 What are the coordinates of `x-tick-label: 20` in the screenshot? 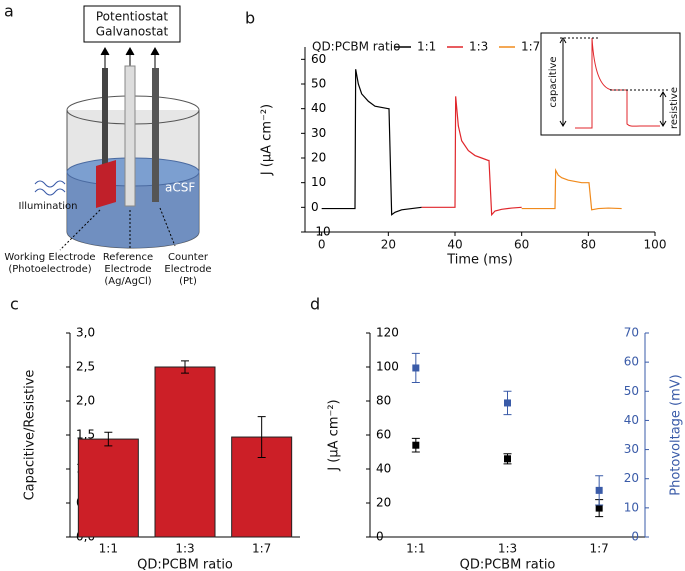 It's located at (388, 245).